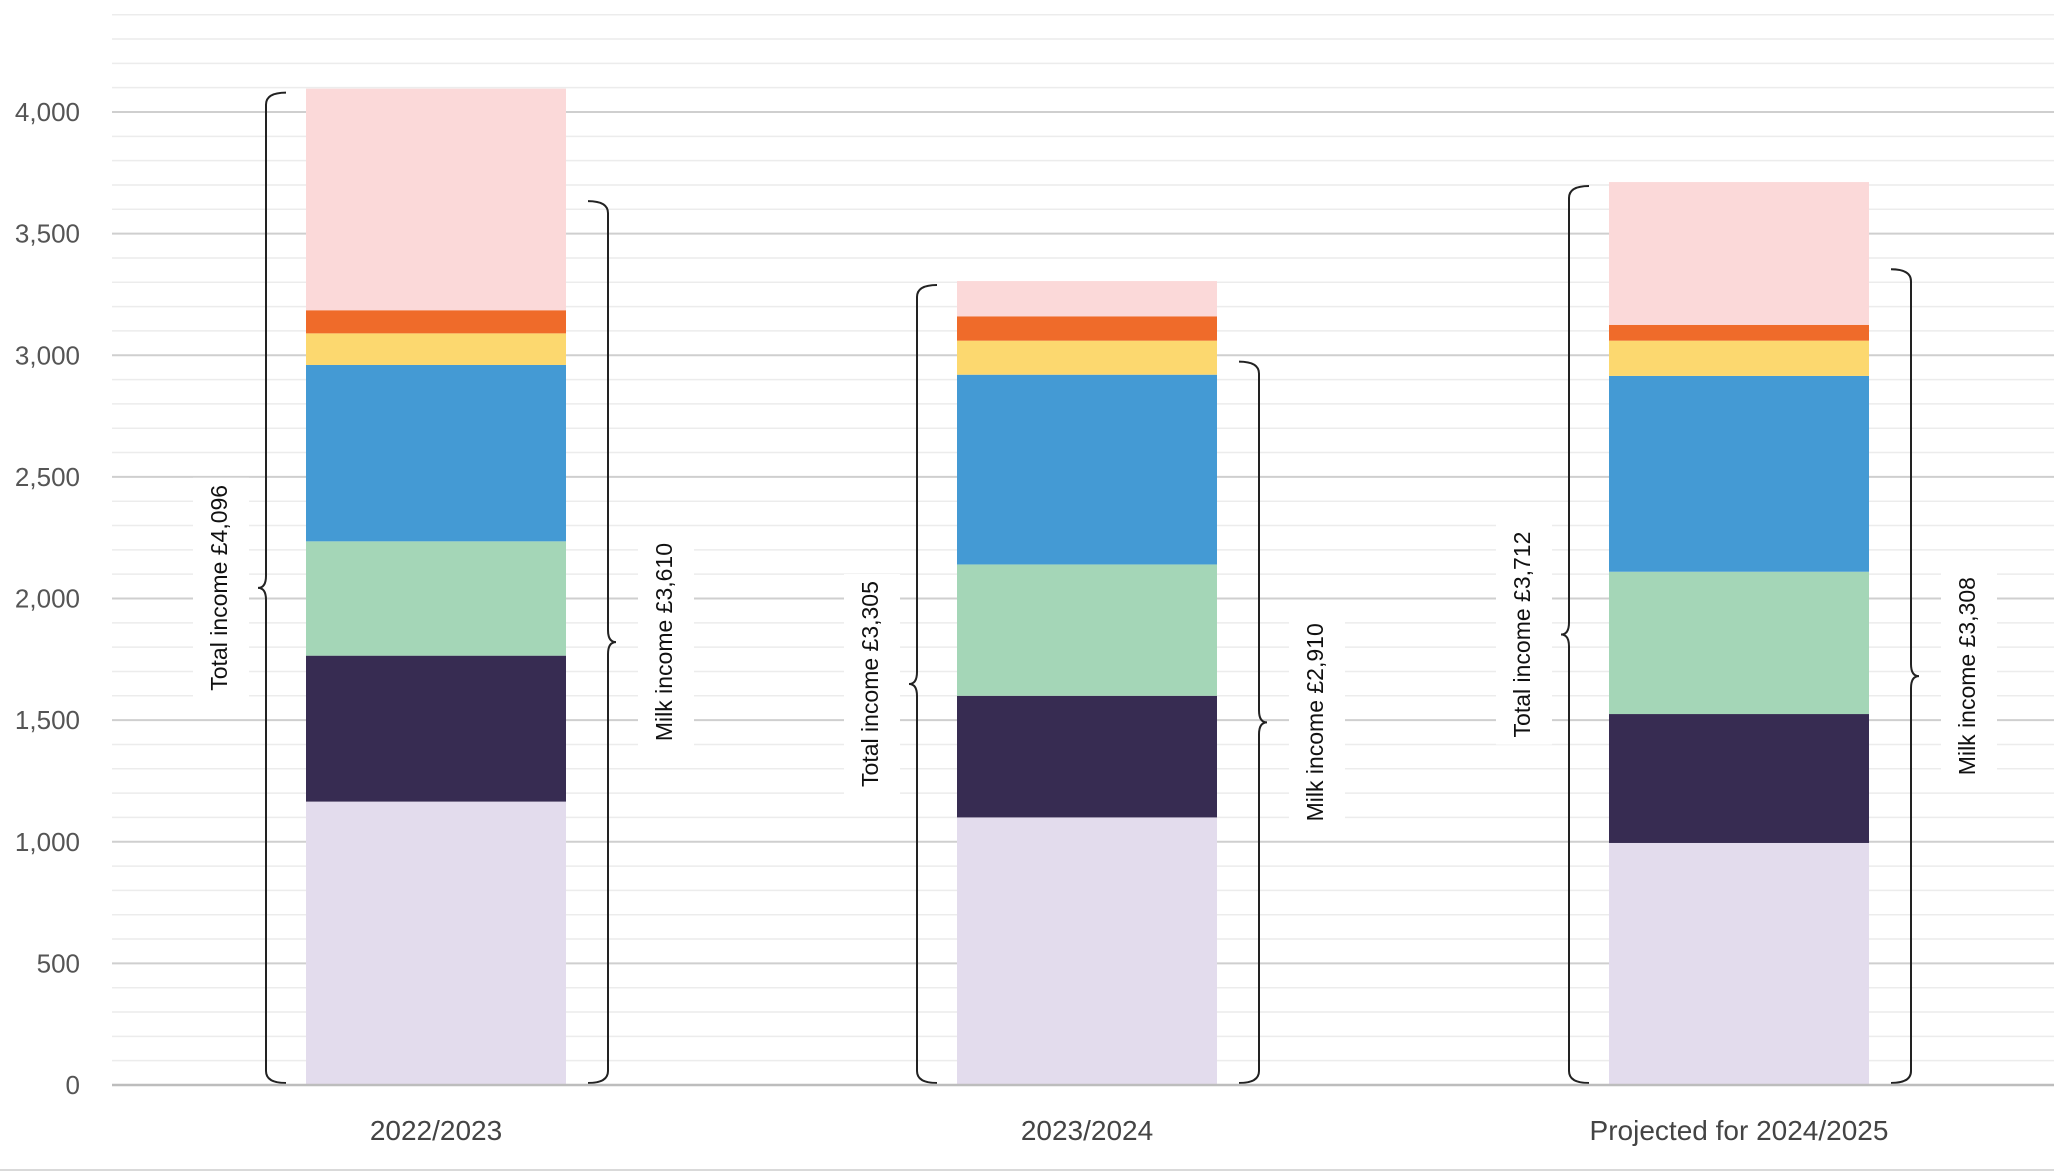  I want to click on y-tick-label: 1,000, so click(47, 842).